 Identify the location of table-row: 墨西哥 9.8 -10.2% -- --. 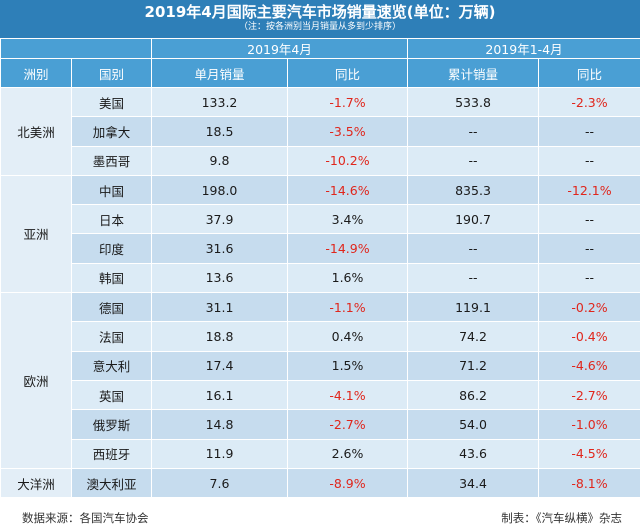
(320, 160).